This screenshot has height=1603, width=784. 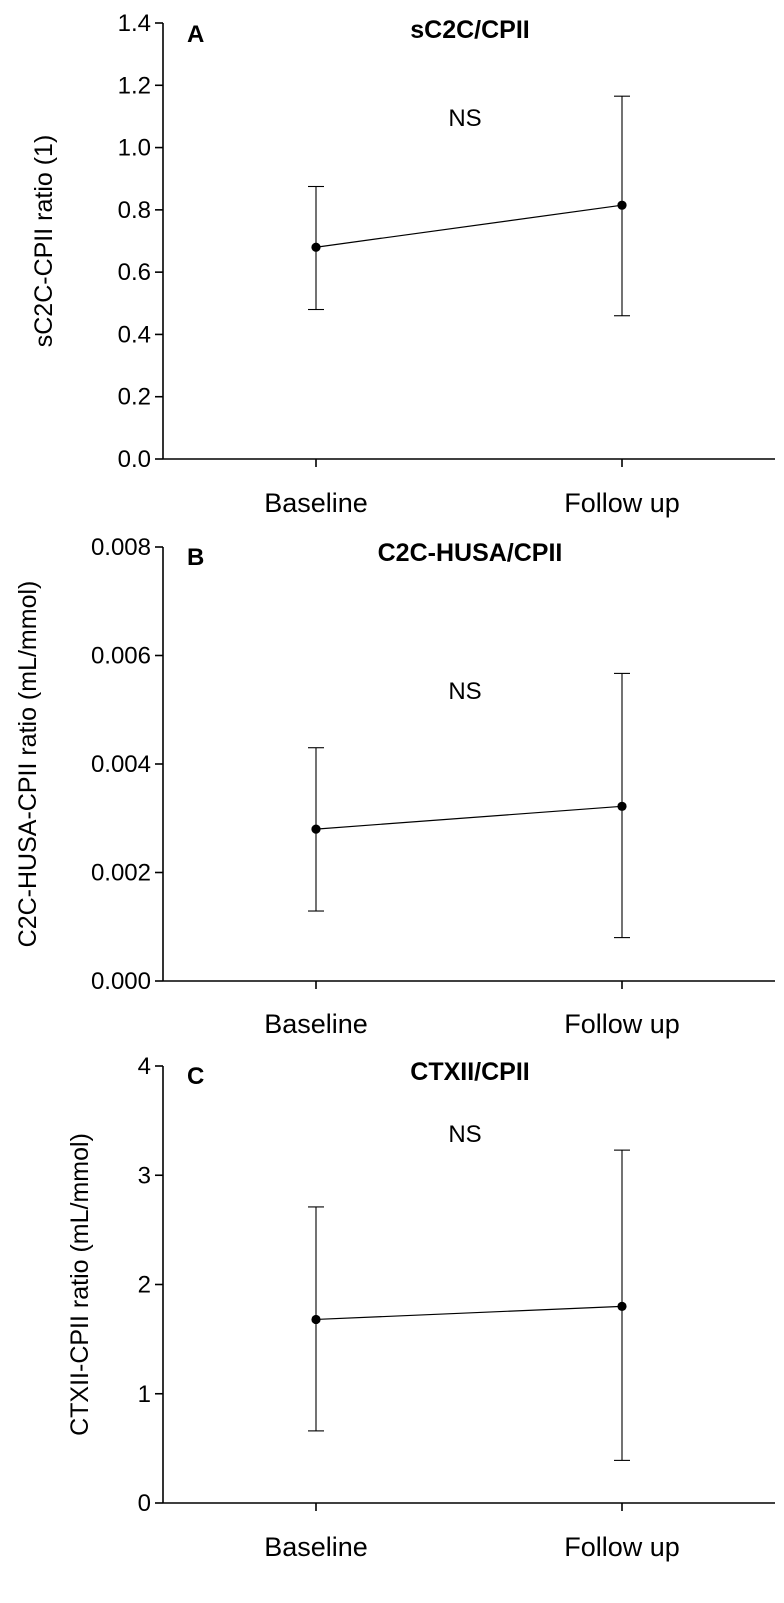 I want to click on y-tick-label: 0.4, so click(x=134, y=334).